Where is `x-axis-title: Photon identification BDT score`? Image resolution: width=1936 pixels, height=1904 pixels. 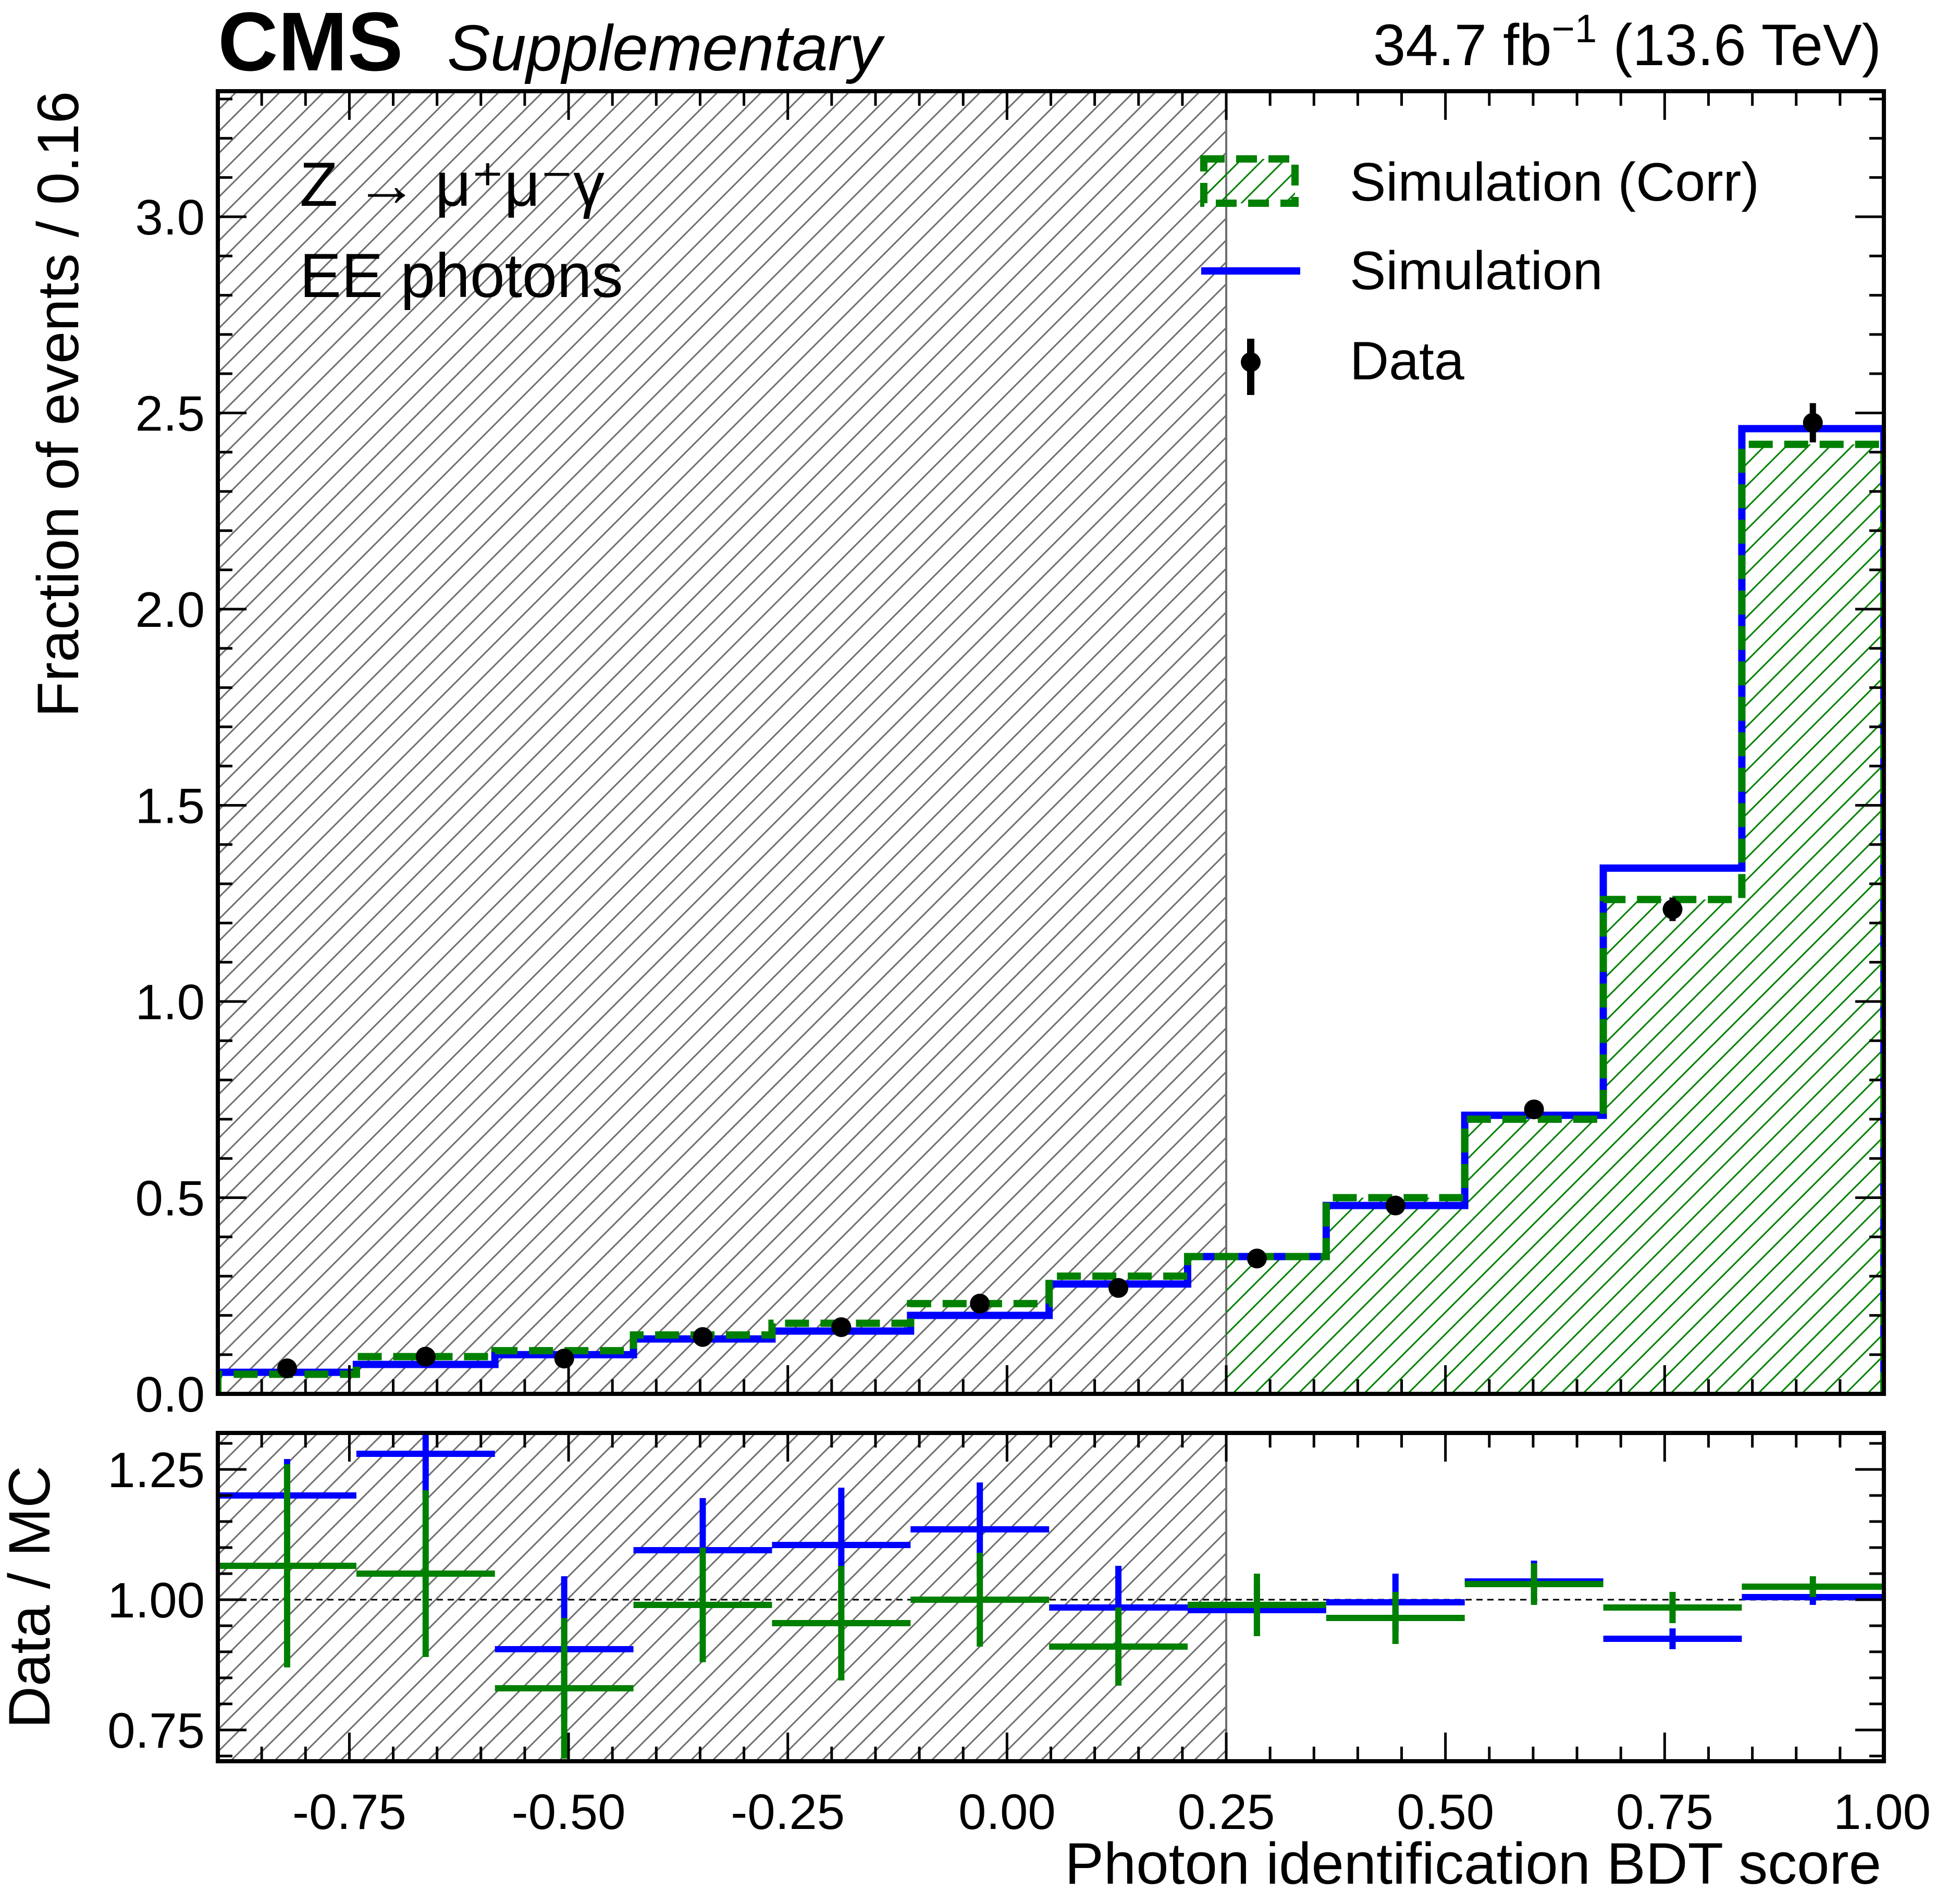 x-axis-title: Photon identification BDT score is located at coordinates (1473, 1863).